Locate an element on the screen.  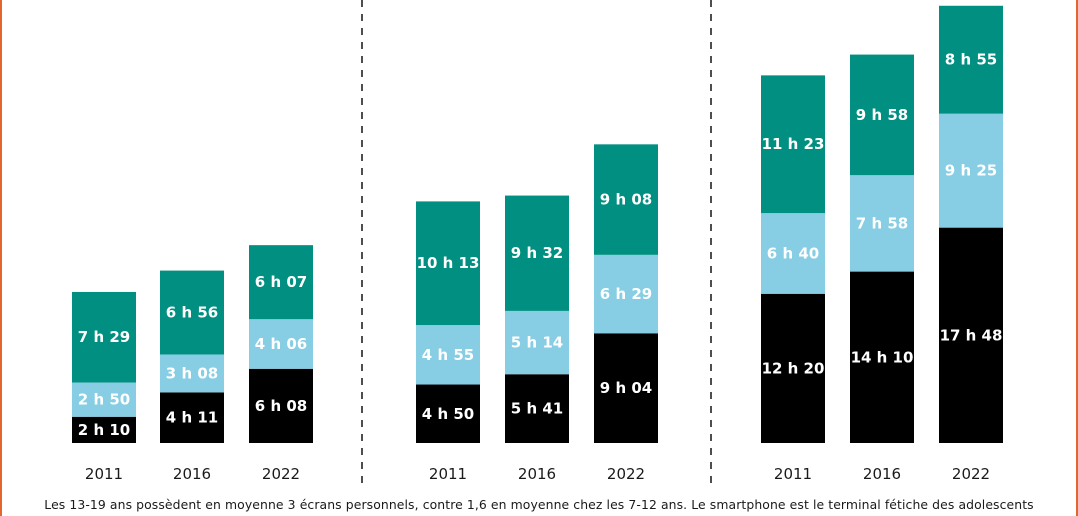
data-label-p3-2022-s3: 8 h 55 is located at coordinates (971, 60).